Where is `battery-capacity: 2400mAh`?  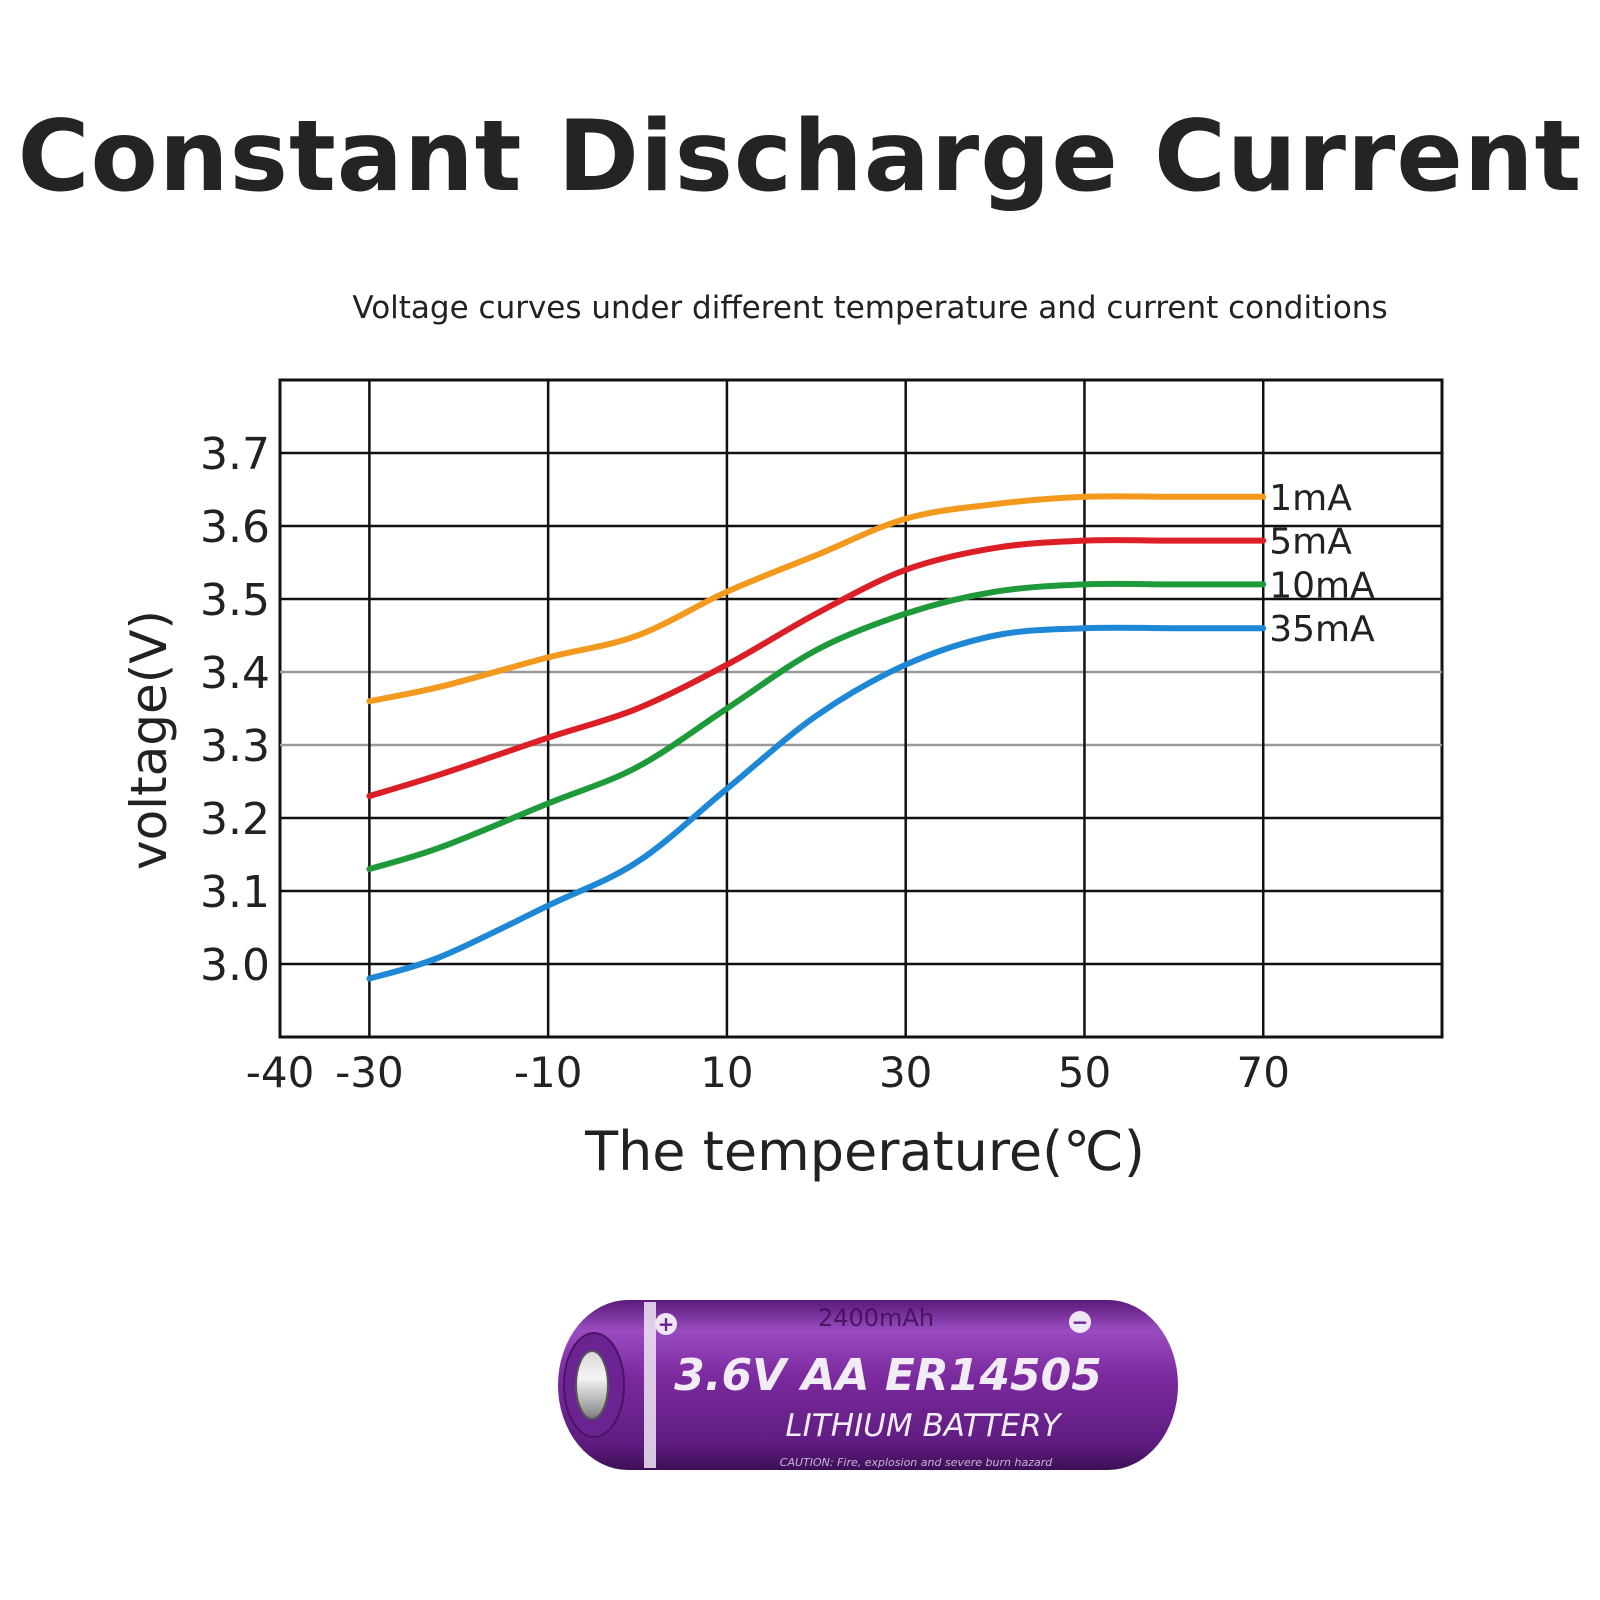 battery-capacity: 2400mAh is located at coordinates (876, 1318).